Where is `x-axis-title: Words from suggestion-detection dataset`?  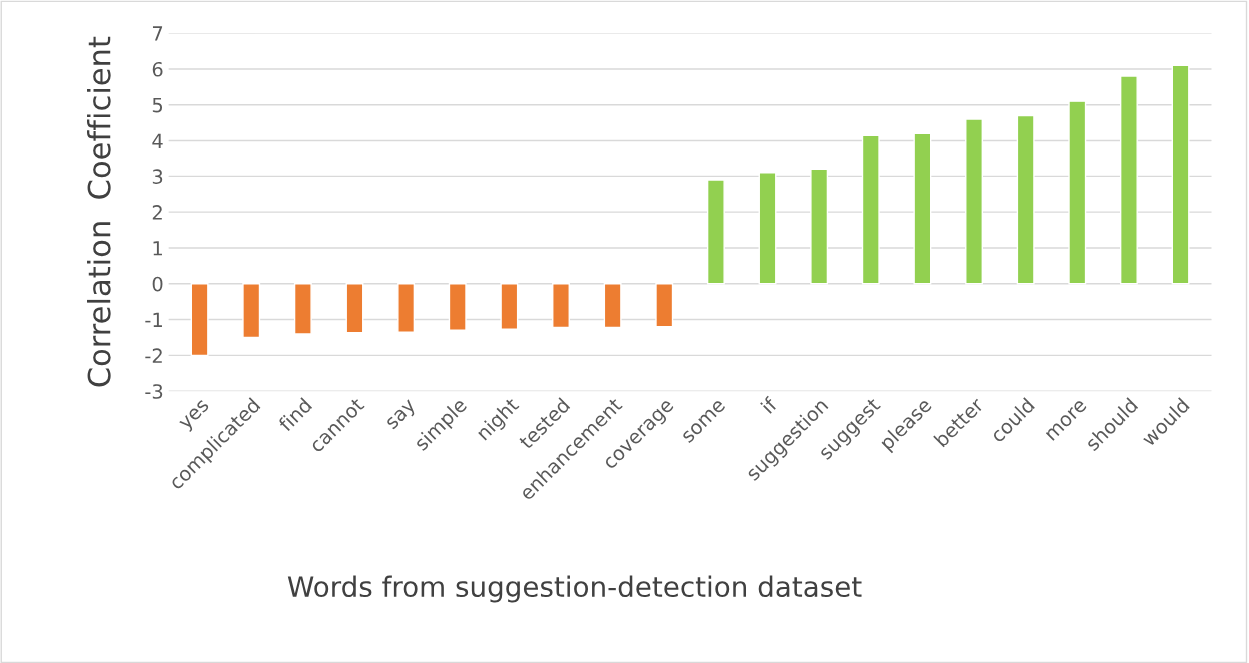
x-axis-title: Words from suggestion-detection dataset is located at coordinates (574, 589).